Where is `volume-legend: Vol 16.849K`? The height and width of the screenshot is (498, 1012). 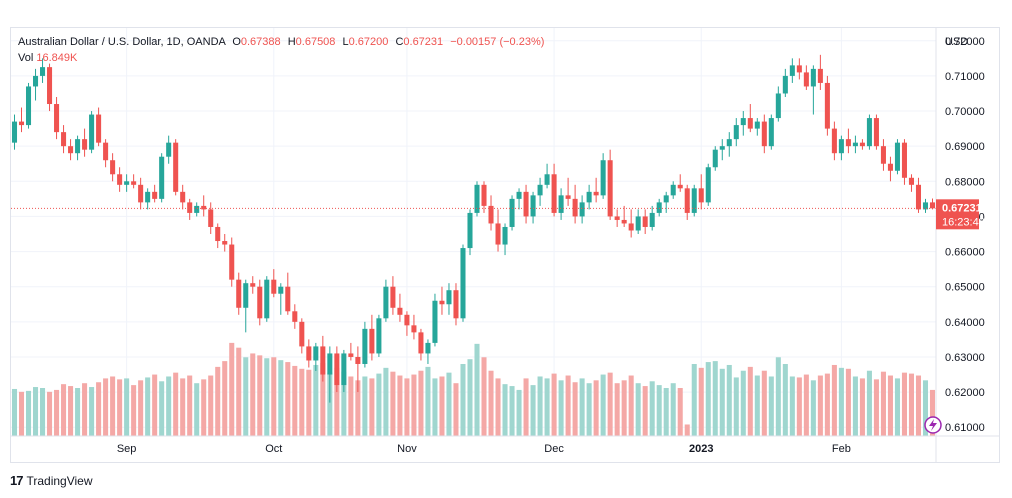
volume-legend: Vol 16.849K is located at coordinates (47, 58).